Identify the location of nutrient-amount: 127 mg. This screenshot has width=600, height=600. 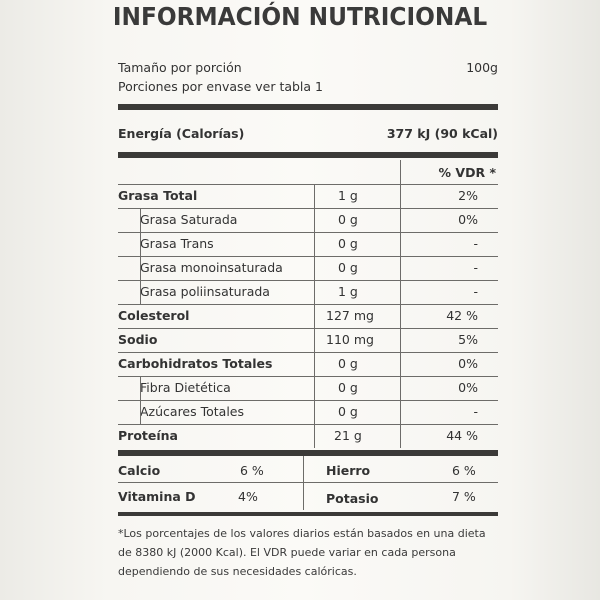
(350, 315).